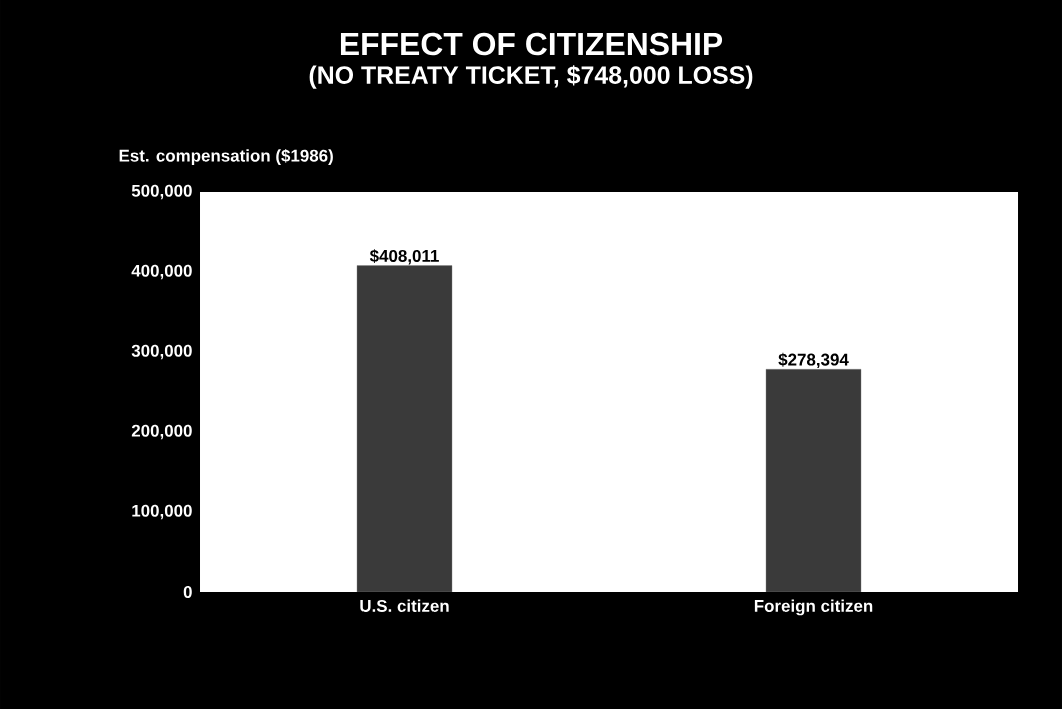 The width and height of the screenshot is (1062, 709). I want to click on y-tick-label: 0, so click(187, 591).